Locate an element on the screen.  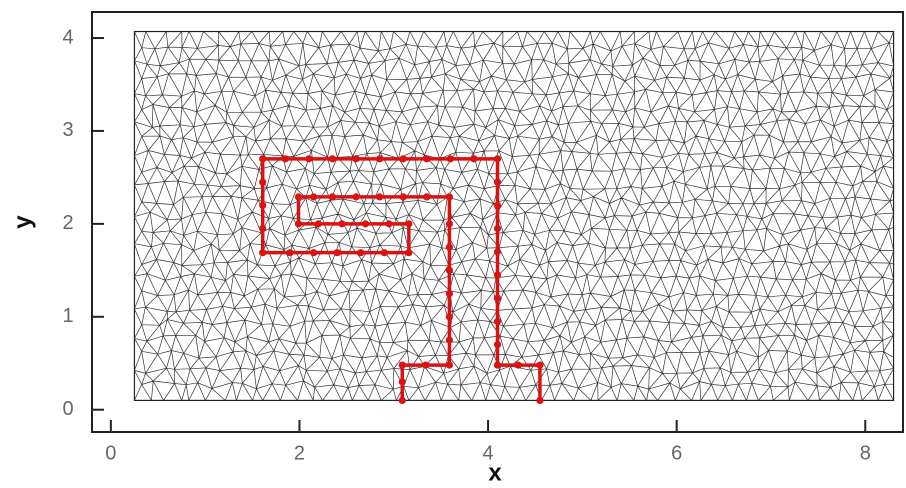
y-tick-label: 2 is located at coordinates (67, 223).